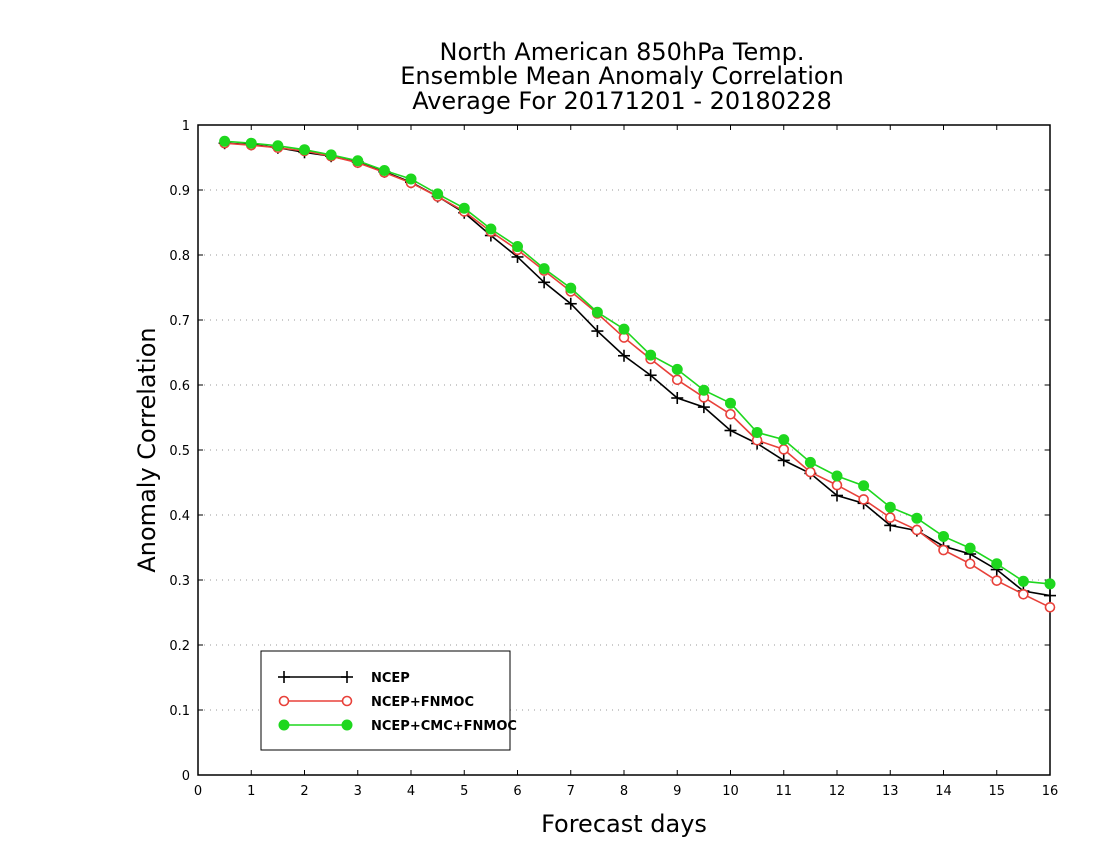 The height and width of the screenshot is (850, 1100). I want to click on y-tick-label: 0.1, so click(179, 711).